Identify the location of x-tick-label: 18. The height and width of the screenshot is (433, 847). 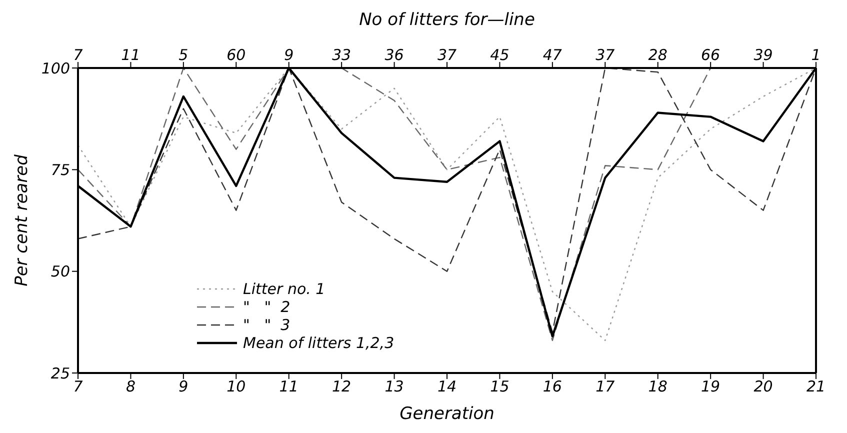
(658, 387).